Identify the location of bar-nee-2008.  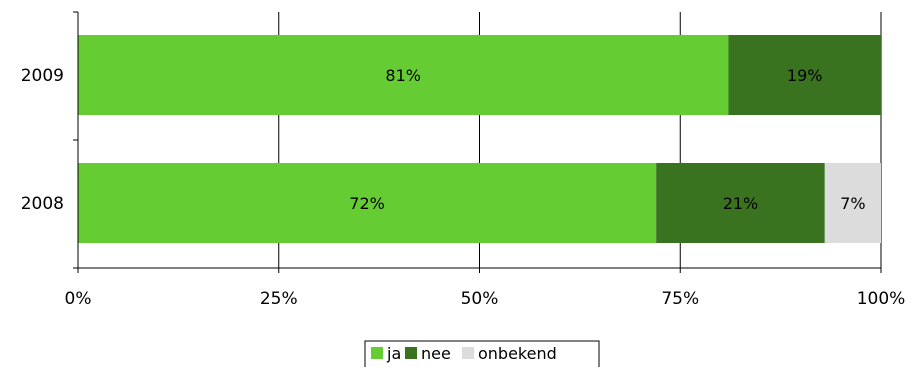
(740, 203).